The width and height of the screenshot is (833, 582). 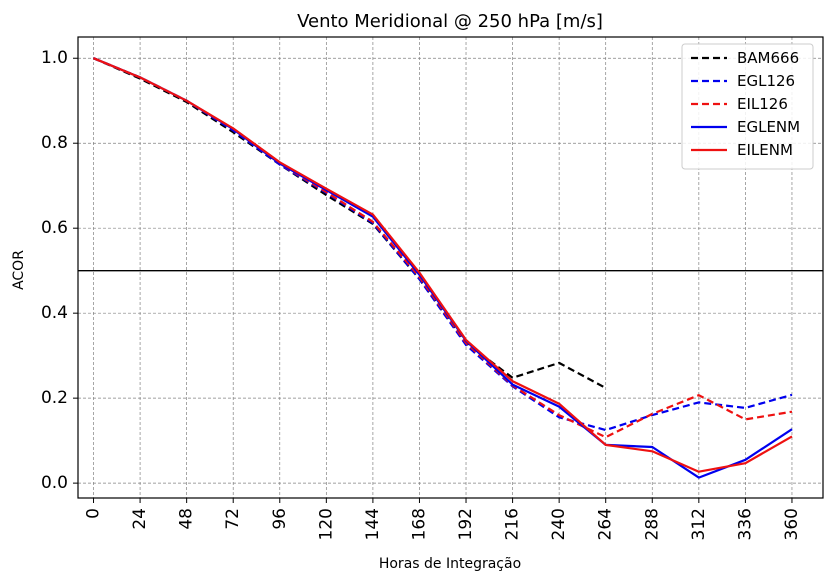 I want to click on legend-label-eilenm: EILENM, so click(x=765, y=150).